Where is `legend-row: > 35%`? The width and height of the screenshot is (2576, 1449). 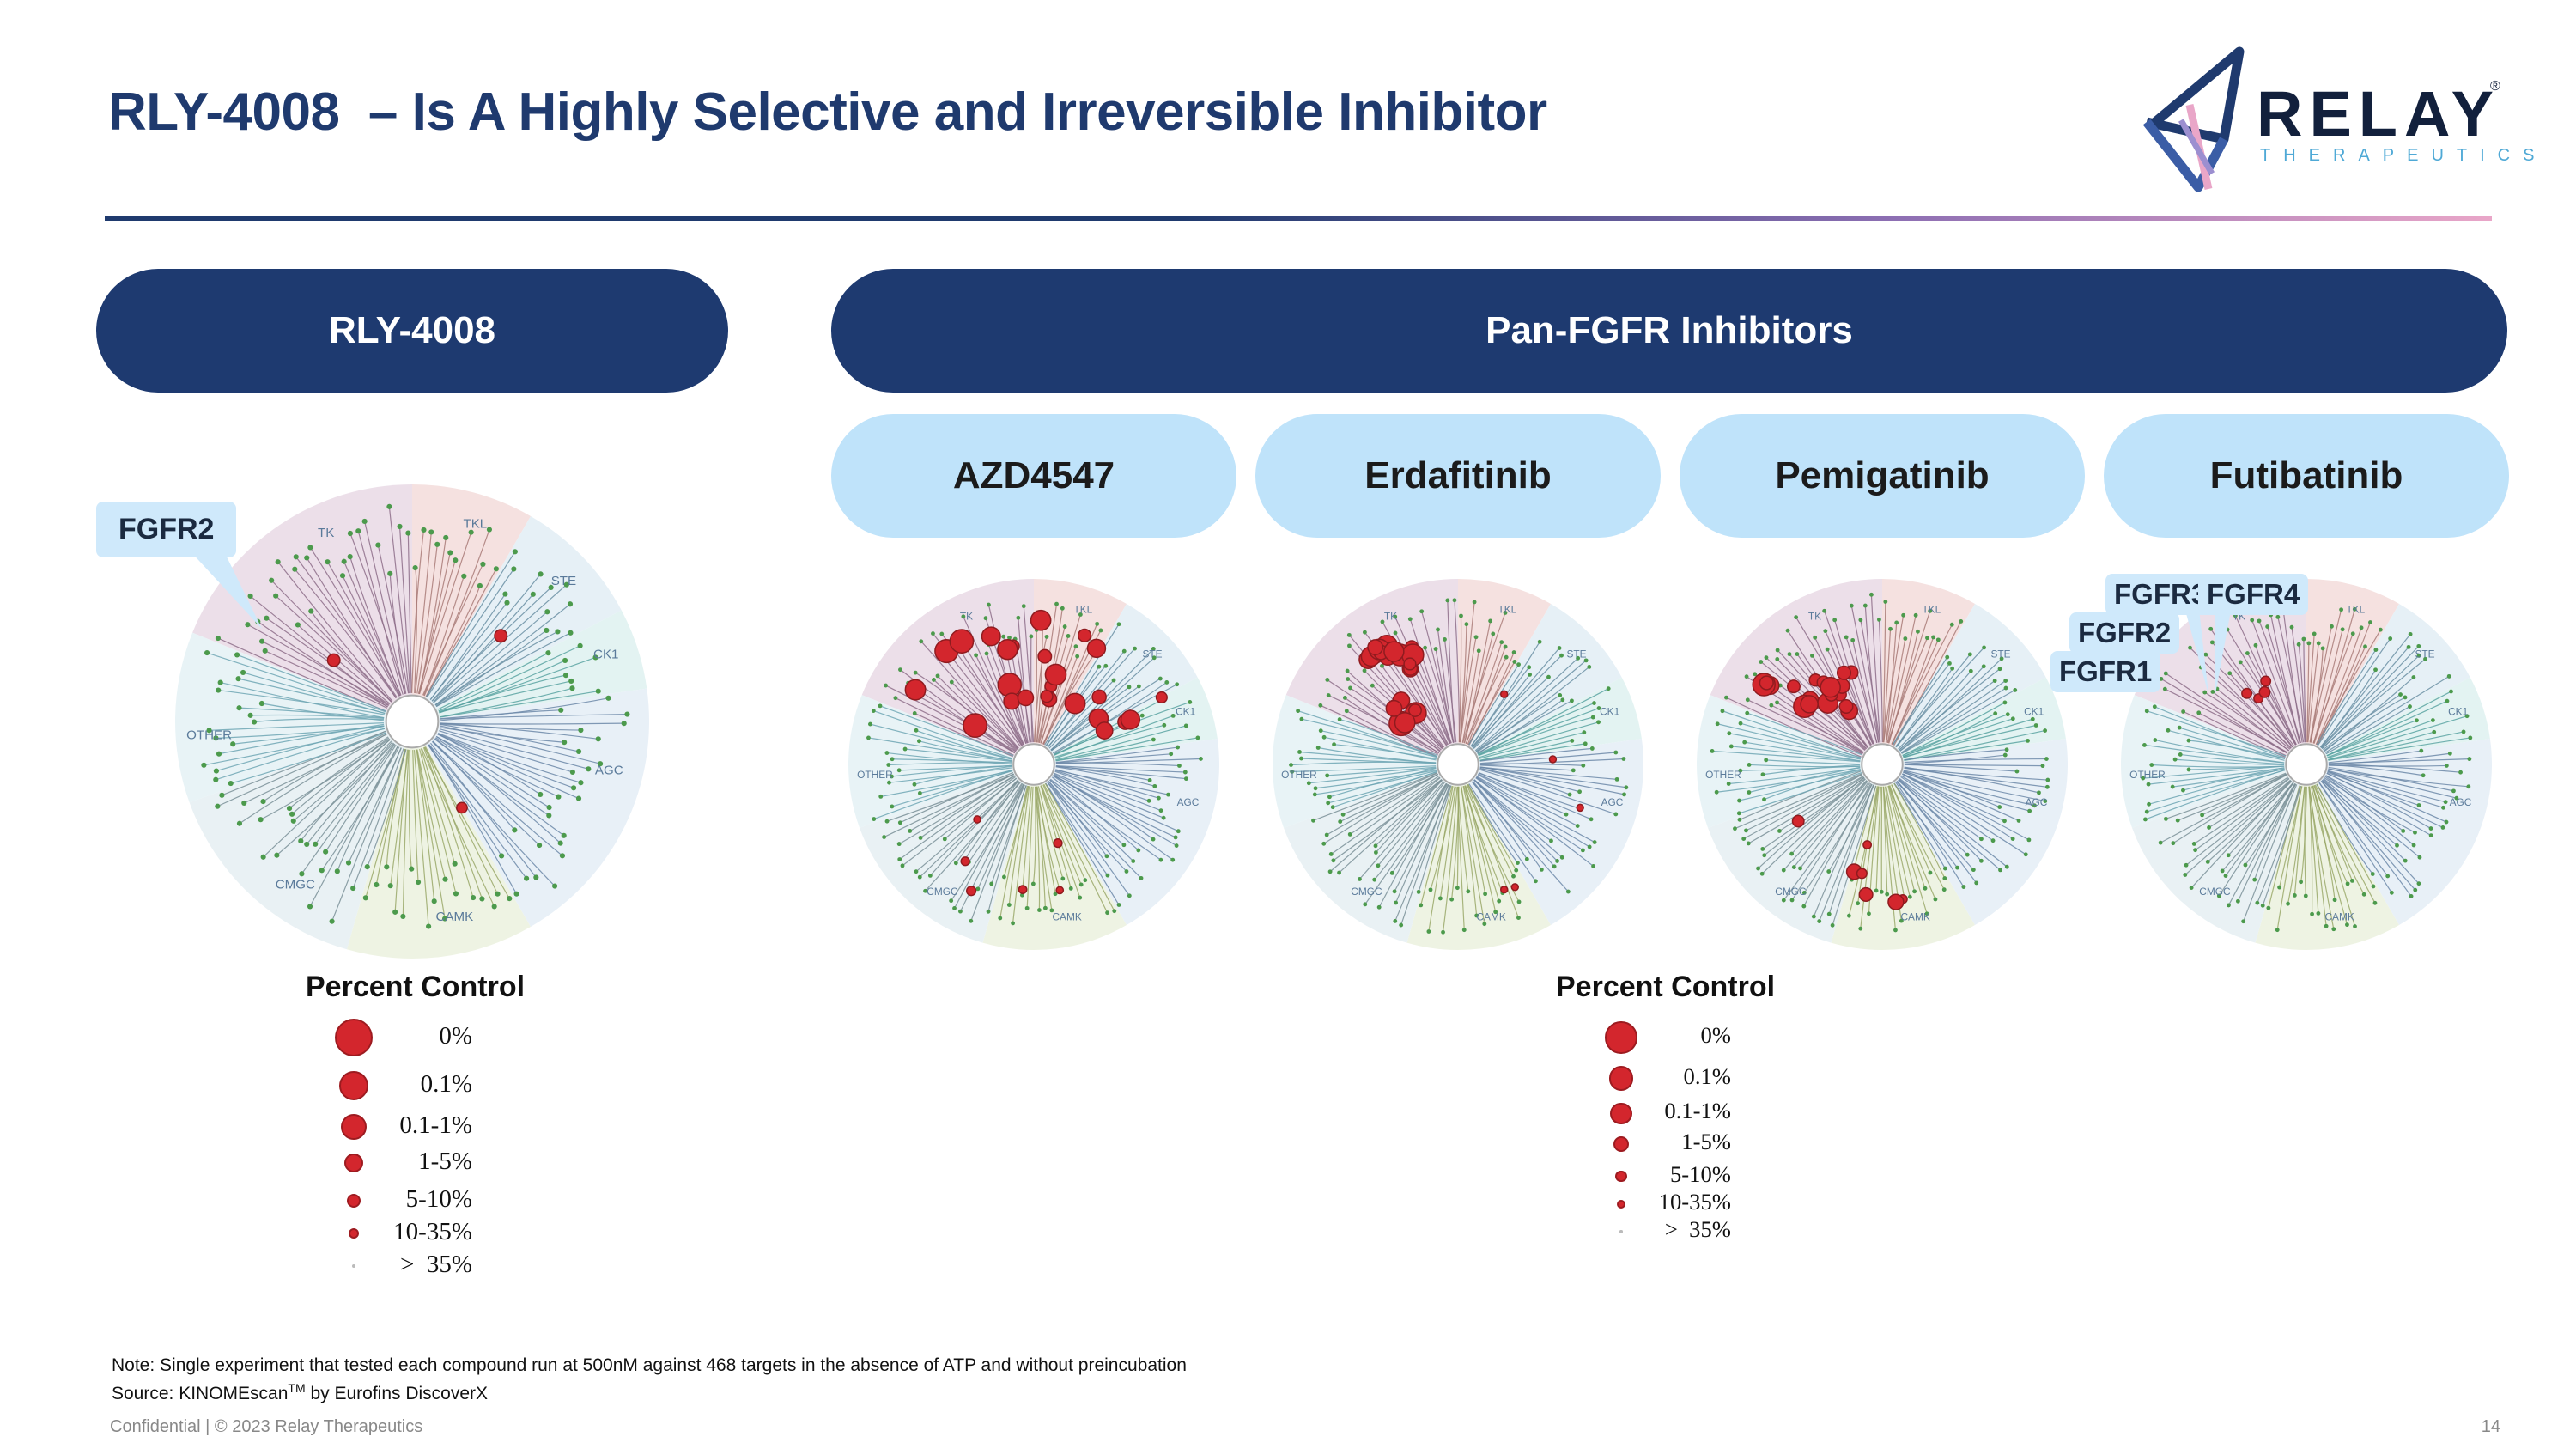
legend-row: > 35% is located at coordinates (1697, 1232).